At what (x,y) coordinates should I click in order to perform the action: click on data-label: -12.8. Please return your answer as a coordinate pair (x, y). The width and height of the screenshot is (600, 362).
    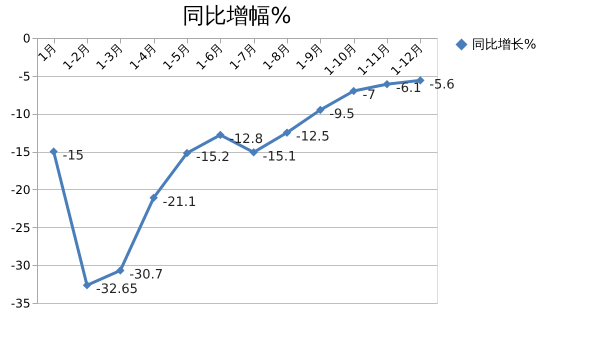
    Looking at the image, I should click on (246, 139).